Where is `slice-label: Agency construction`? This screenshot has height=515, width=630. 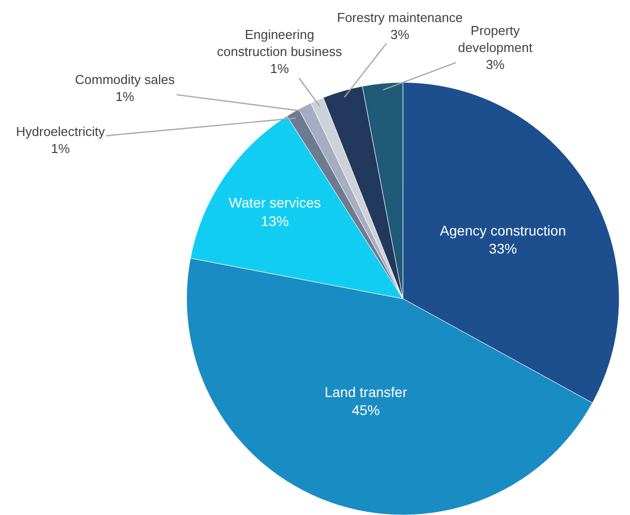
slice-label: Agency construction is located at coordinates (503, 230).